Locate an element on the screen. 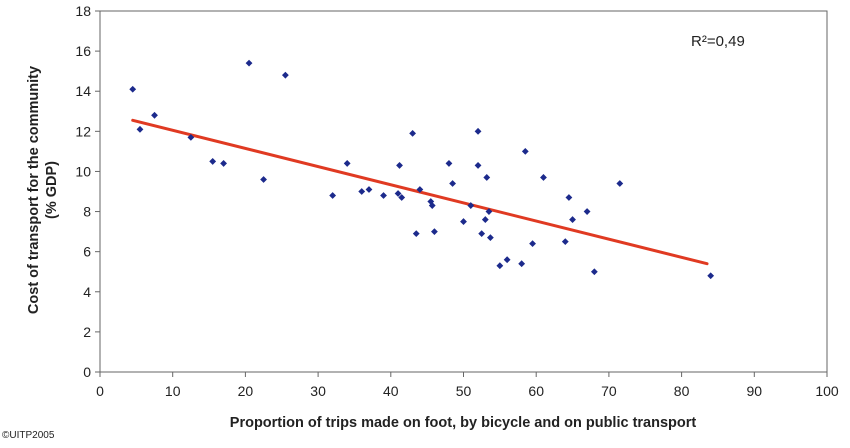  y-tick-label: 10 is located at coordinates (83, 171).